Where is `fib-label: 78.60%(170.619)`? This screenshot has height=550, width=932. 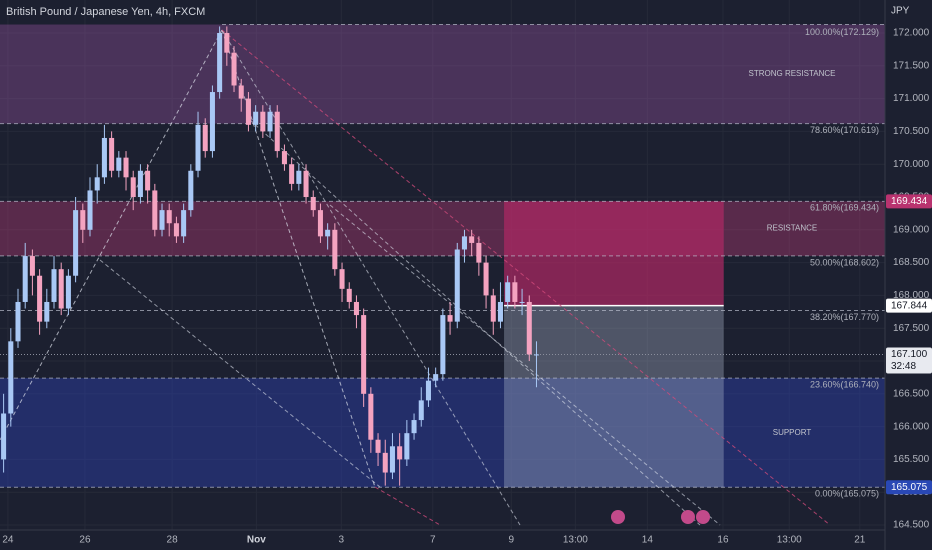 fib-label: 78.60%(170.619) is located at coordinates (844, 130).